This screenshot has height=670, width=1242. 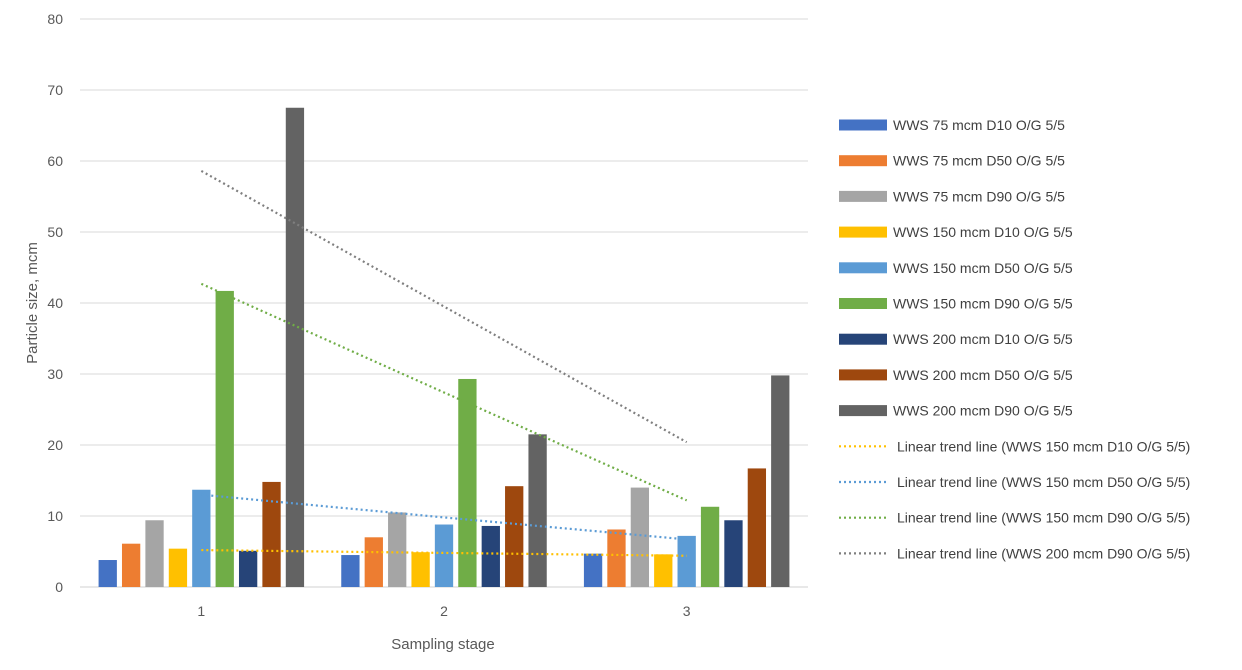 I want to click on y-tick-label: 80, so click(x=55, y=19).